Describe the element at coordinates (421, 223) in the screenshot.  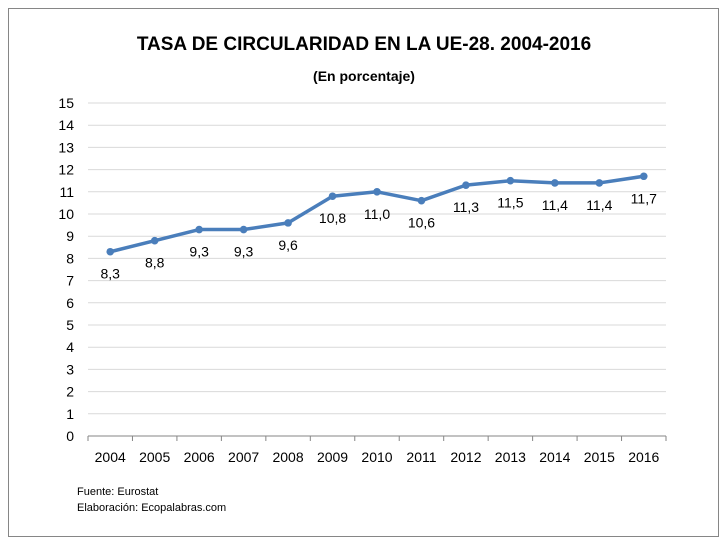
I see `data-label: 10,6` at that location.